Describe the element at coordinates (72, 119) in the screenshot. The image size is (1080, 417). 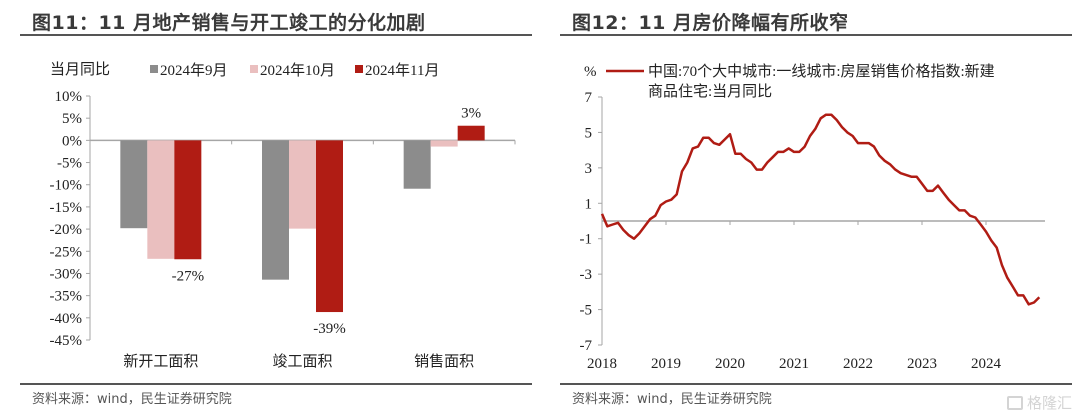
I see `y-tick-label: 5%` at that location.